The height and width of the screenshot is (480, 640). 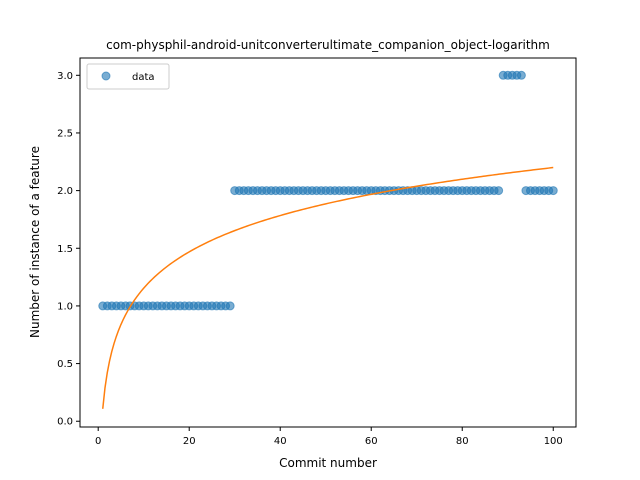 I want to click on y-tick-label: 1.5, so click(x=65, y=249).